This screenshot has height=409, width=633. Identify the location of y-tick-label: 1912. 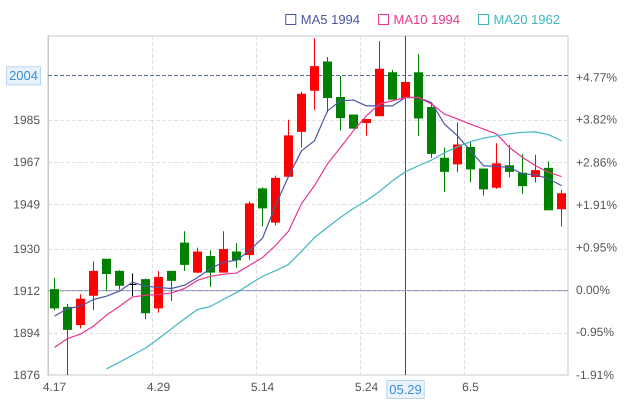
(26, 291).